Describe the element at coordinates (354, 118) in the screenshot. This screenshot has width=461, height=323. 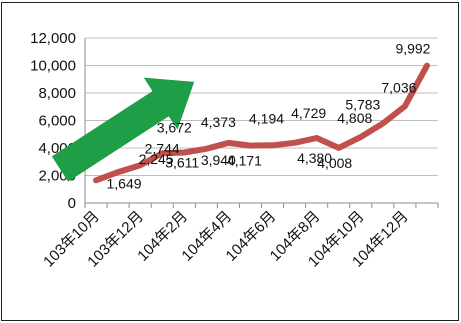
I see `data-label: 4,808` at that location.